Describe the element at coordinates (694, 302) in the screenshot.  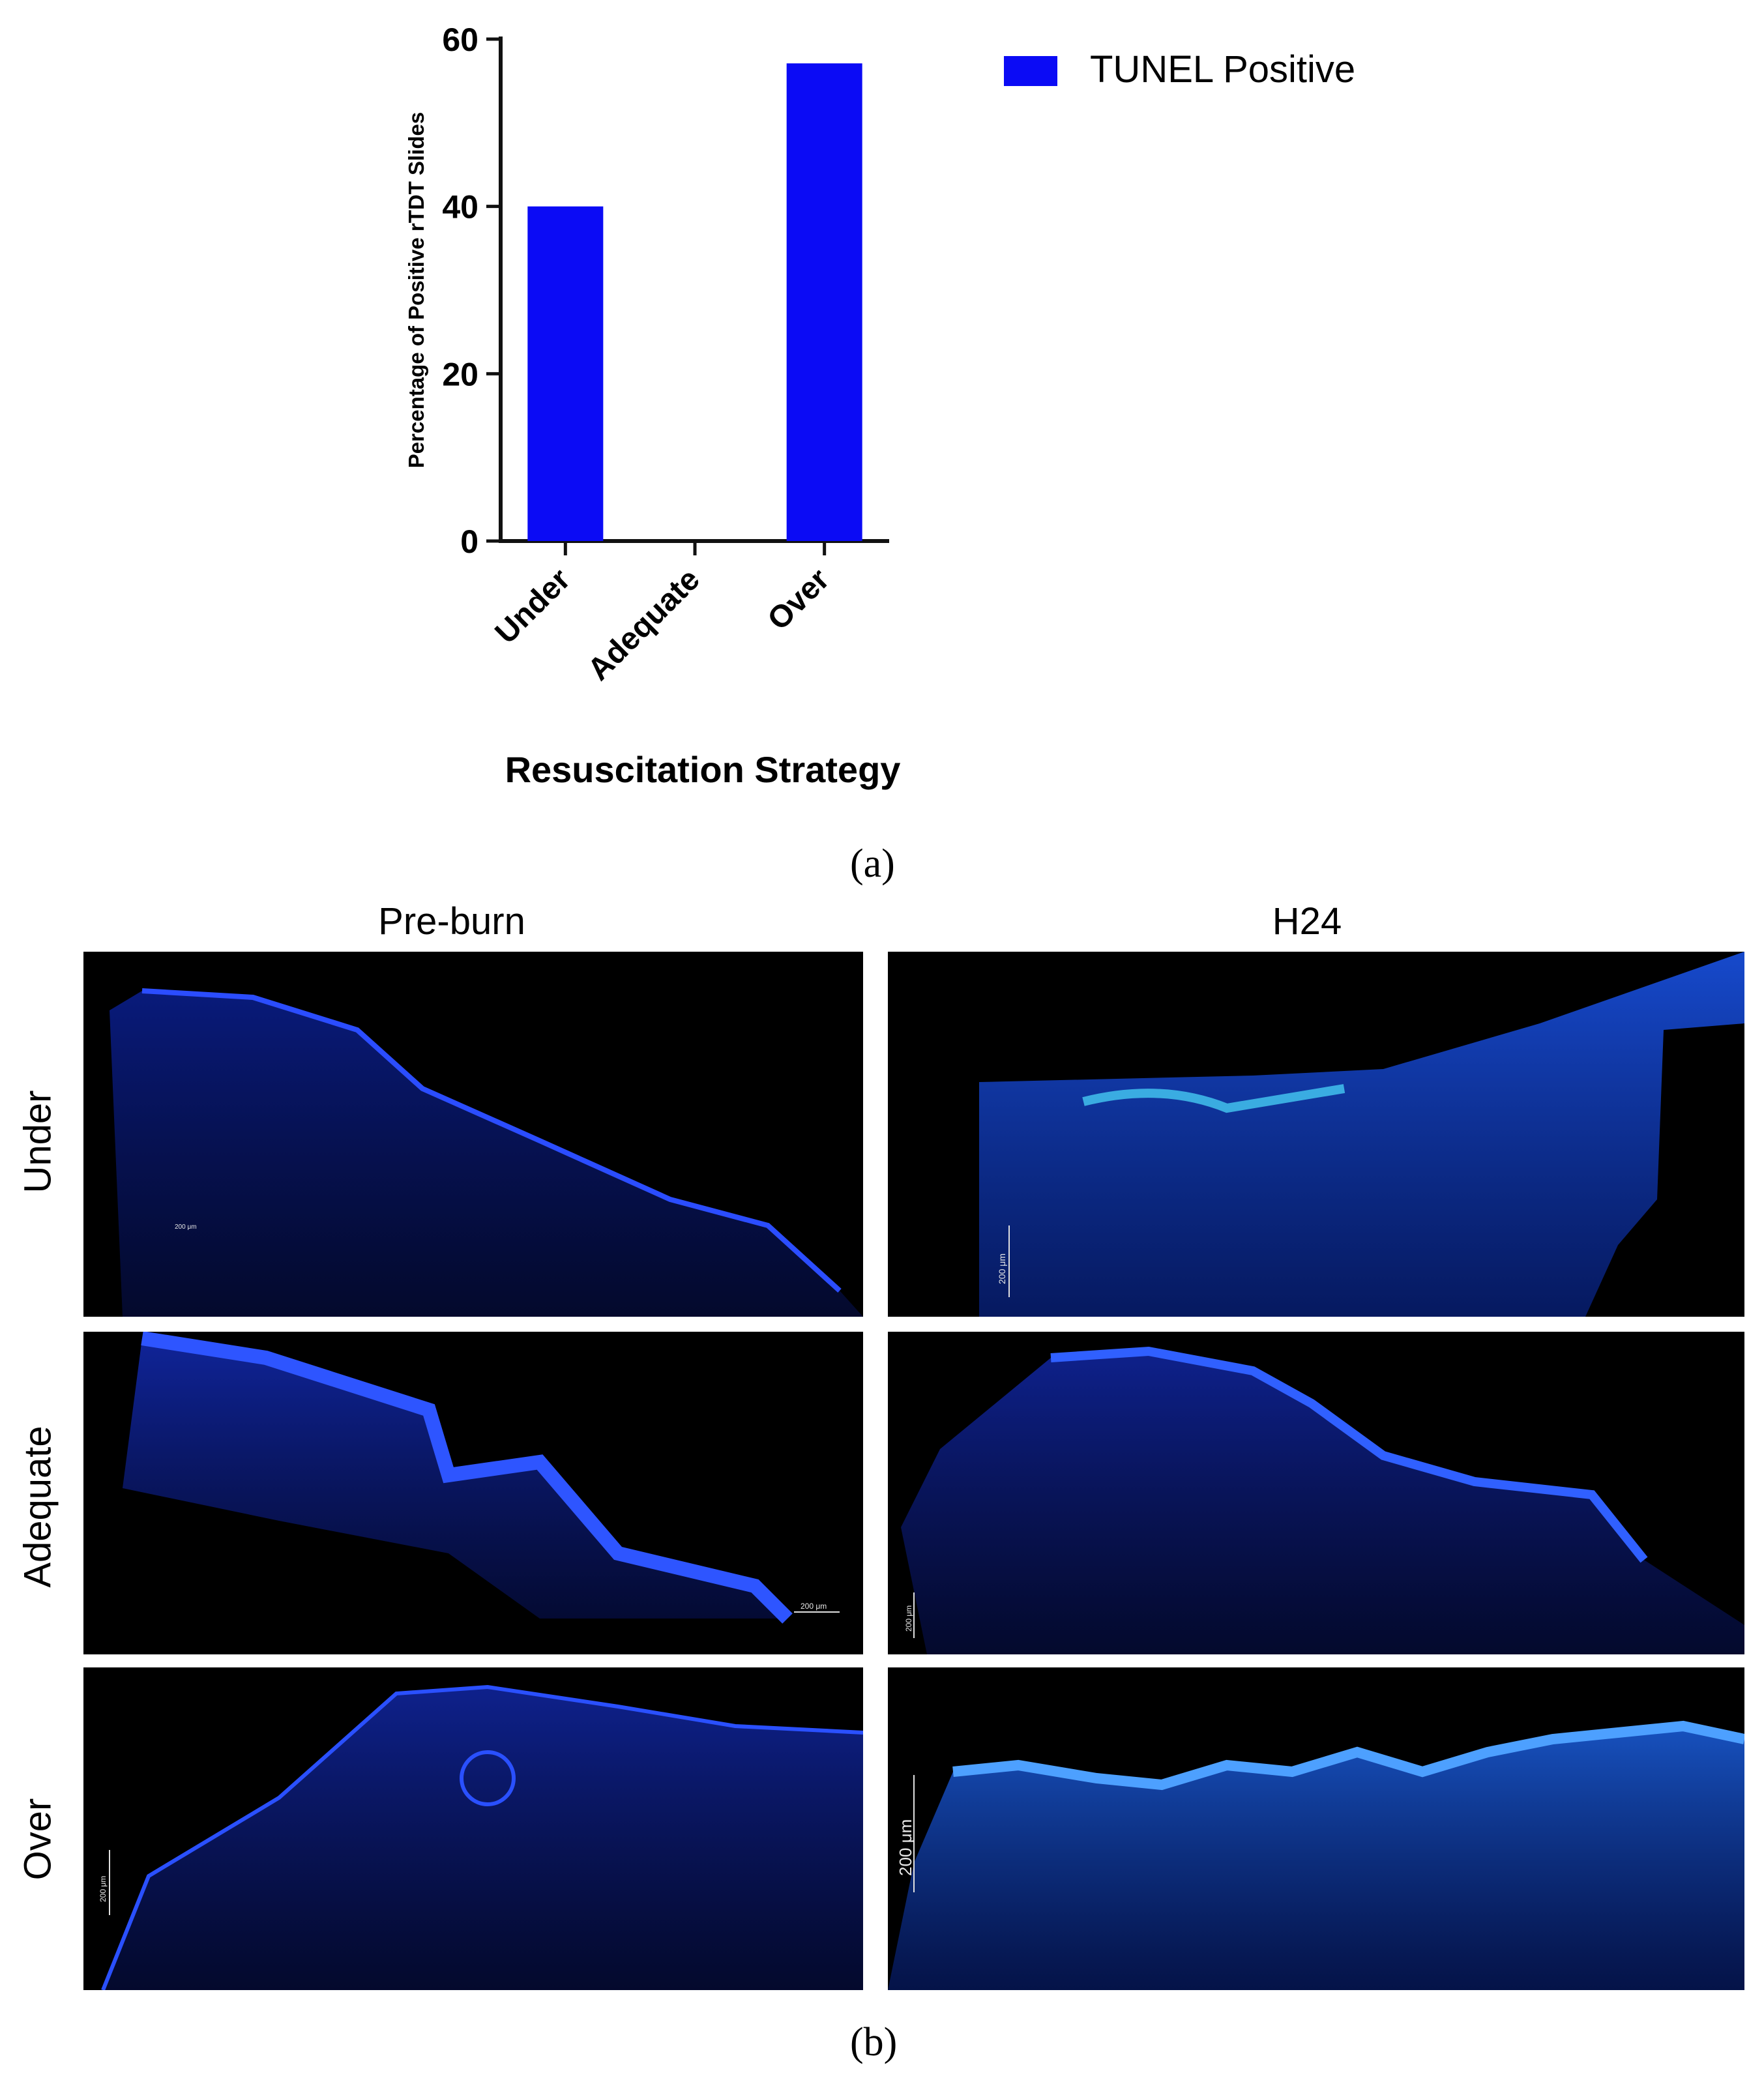
I see `chart-bars` at that location.